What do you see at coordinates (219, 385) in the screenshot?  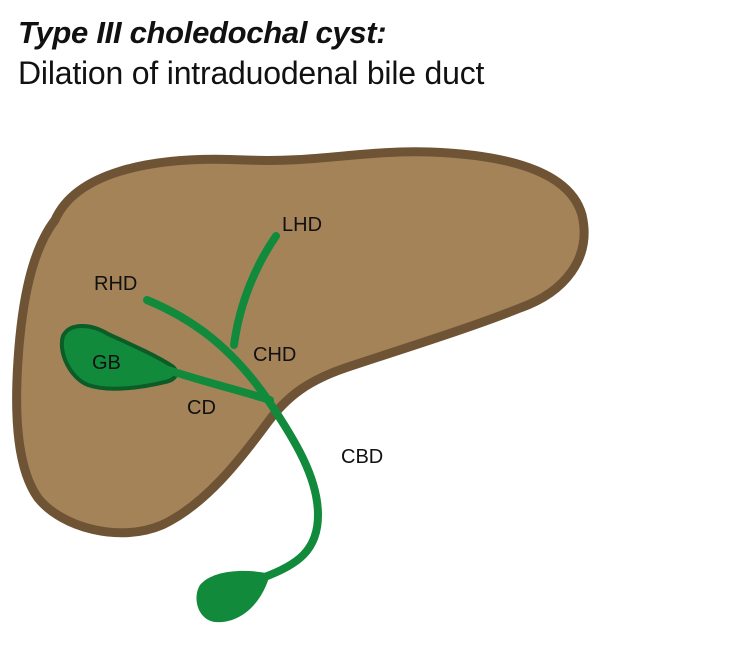 I see `cystic-duct` at bounding box center [219, 385].